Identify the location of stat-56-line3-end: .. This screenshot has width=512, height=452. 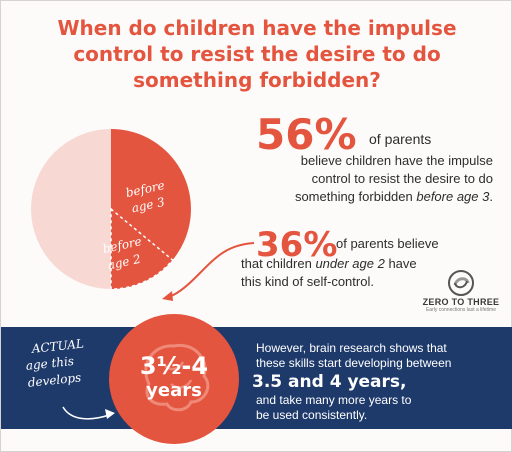
(491, 196).